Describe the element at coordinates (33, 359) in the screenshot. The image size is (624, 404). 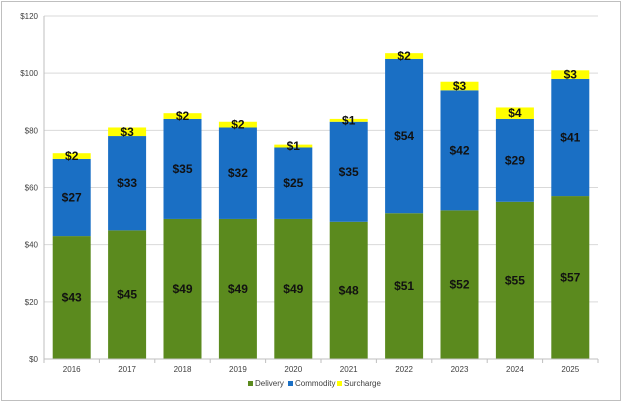
I see `y-tick-label: $0` at that location.